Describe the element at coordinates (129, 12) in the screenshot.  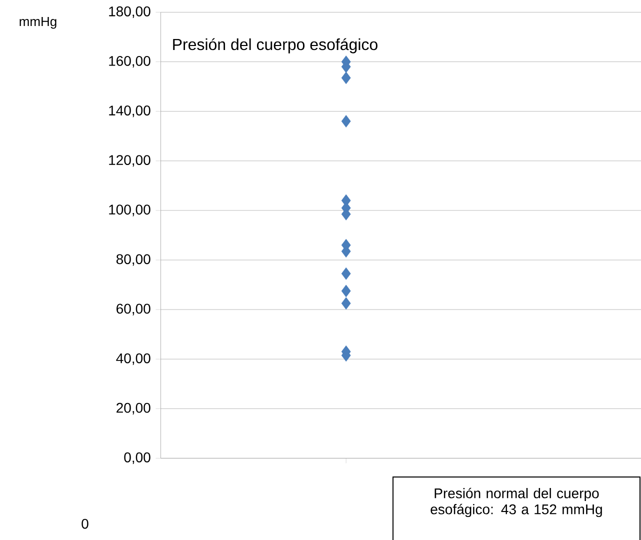
I see `y-tick-label: 180,00` at that location.